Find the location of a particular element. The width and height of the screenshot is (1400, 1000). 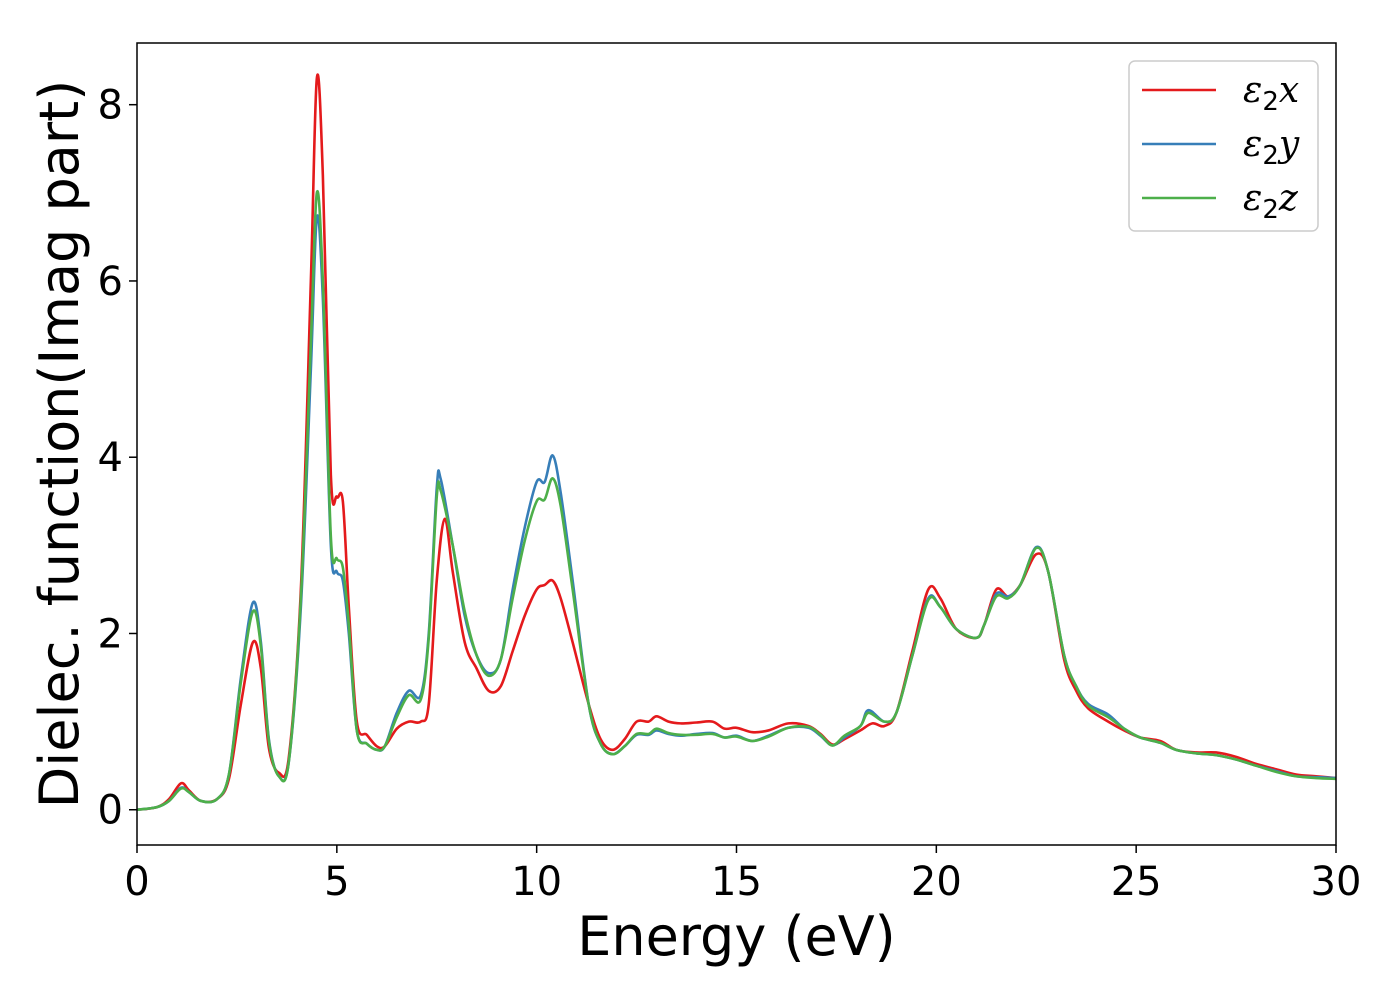

y-tick-label: 6 is located at coordinates (110, 282).